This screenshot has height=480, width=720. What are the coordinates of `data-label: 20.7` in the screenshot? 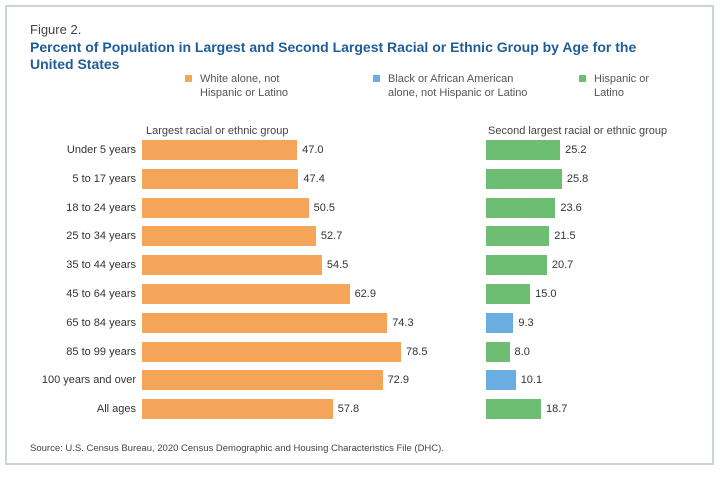 It's located at (562, 265).